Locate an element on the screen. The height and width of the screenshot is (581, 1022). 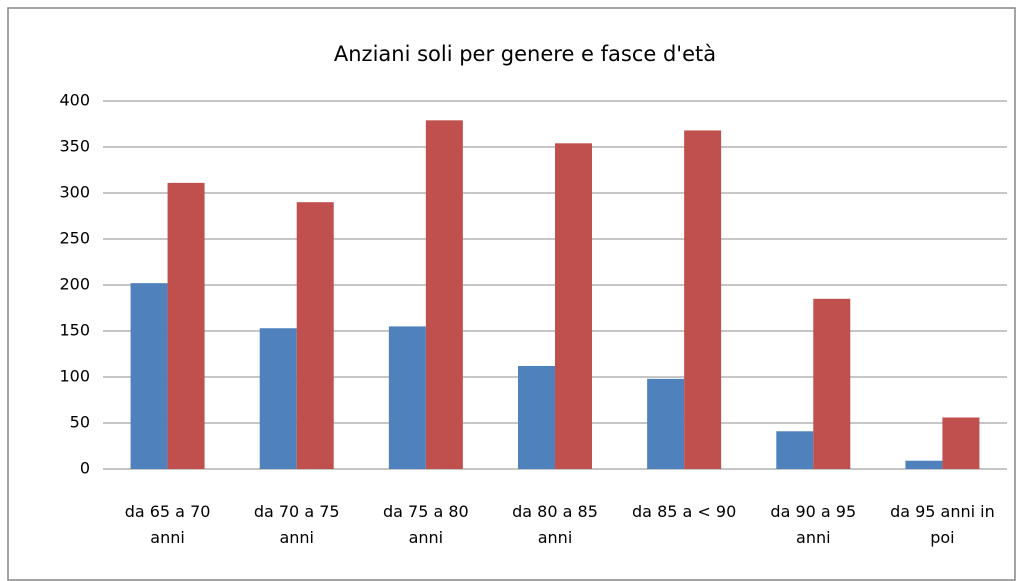
chart-title: Anziani soli per genere e fasce d'età is located at coordinates (525, 54).